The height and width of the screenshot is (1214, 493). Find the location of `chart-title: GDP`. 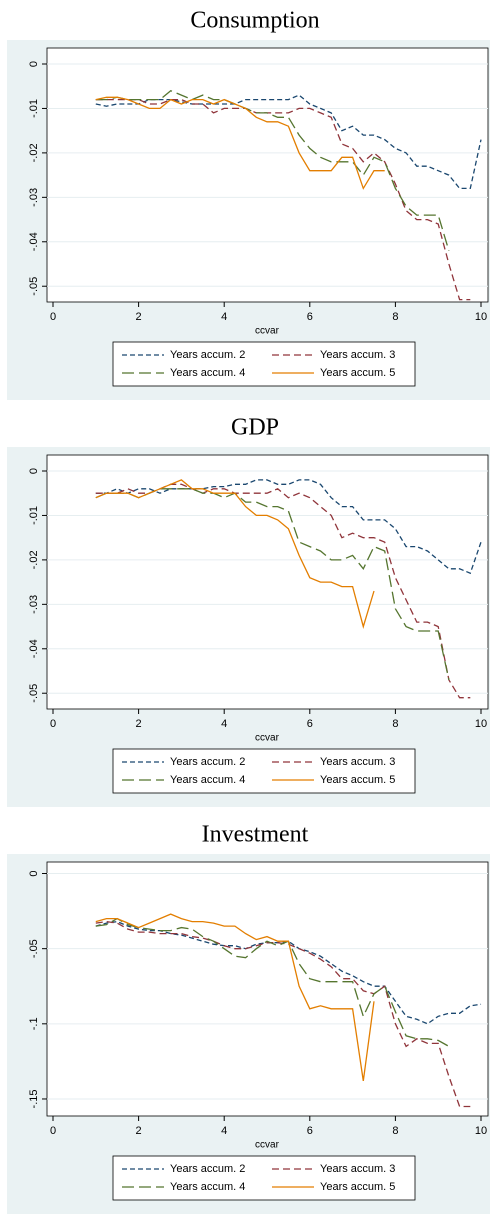

chart-title: GDP is located at coordinates (255, 428).